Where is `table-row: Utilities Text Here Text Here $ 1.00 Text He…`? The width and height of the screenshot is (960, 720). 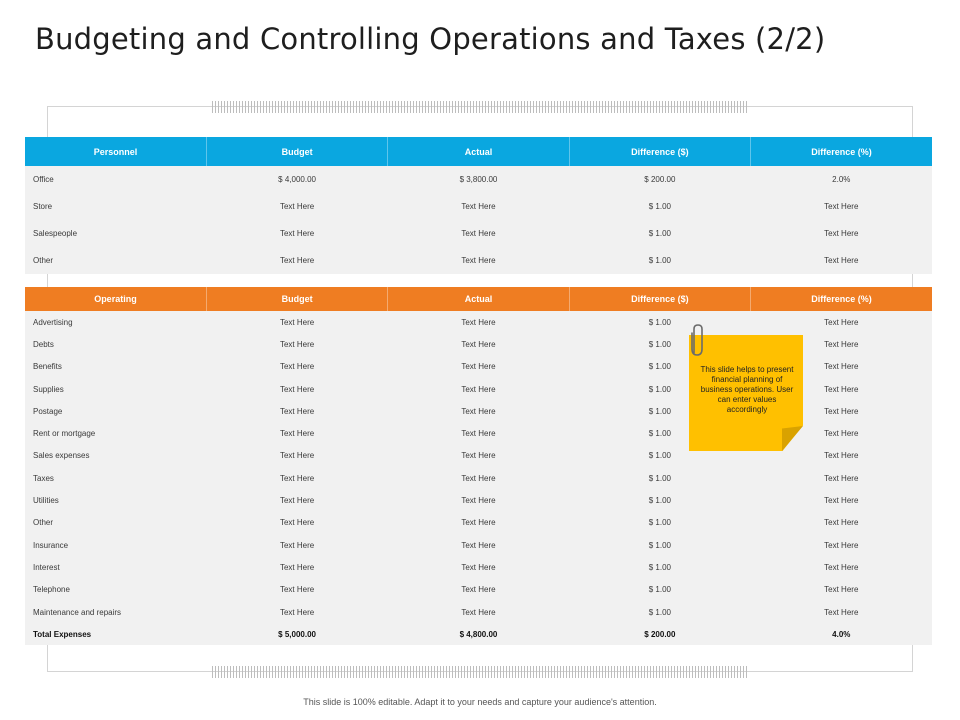
table-row: Utilities Text Here Text Here $ 1.00 Text He… is located at coordinates (478, 500).